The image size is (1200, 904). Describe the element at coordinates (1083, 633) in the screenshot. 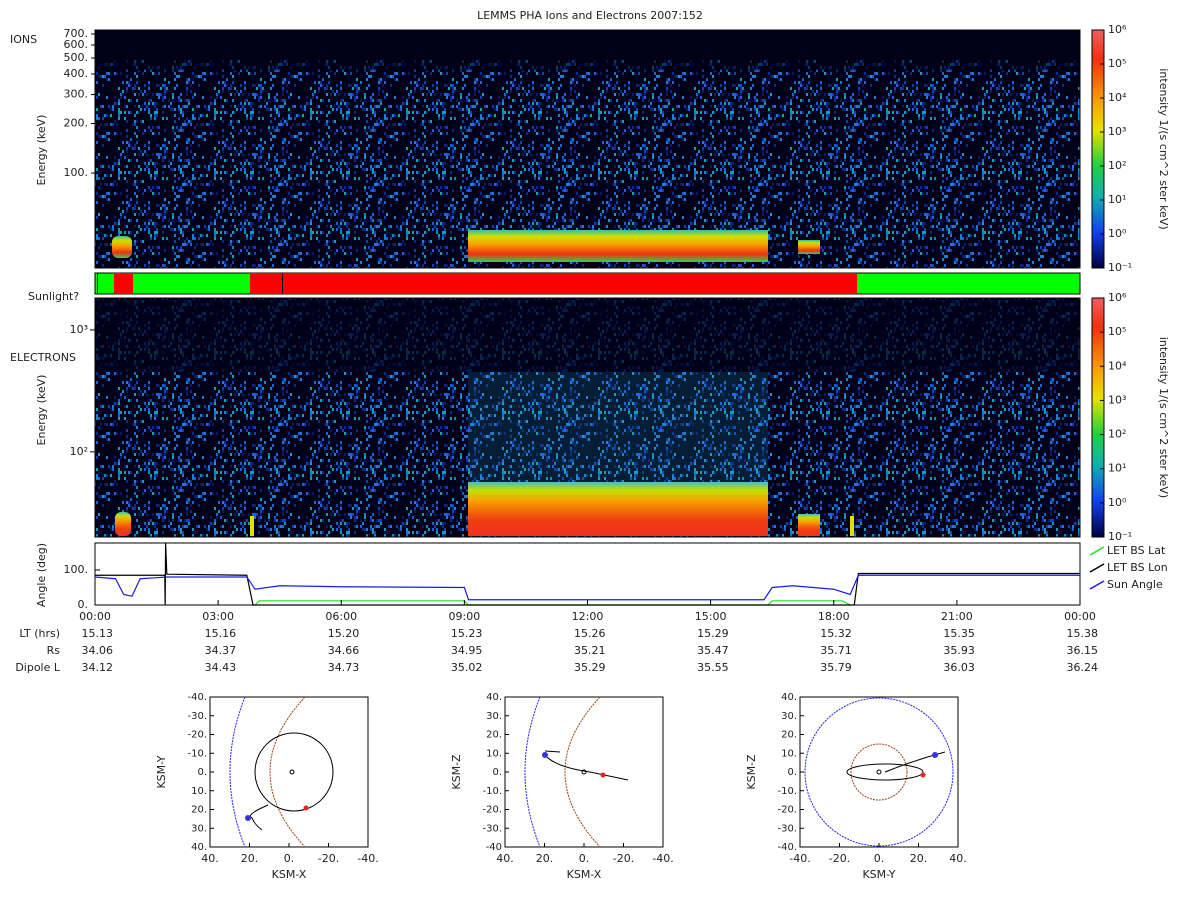

I see `ephemeris-value: 15.38` at that location.